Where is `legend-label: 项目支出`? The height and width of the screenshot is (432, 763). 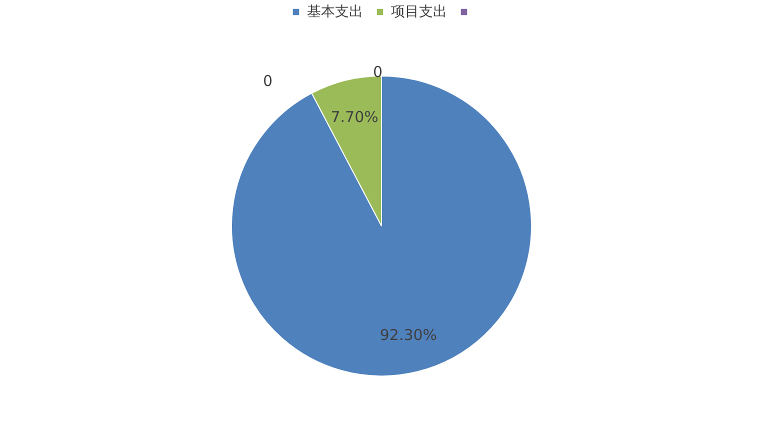
legend-label: 项目支出 is located at coordinates (419, 12).